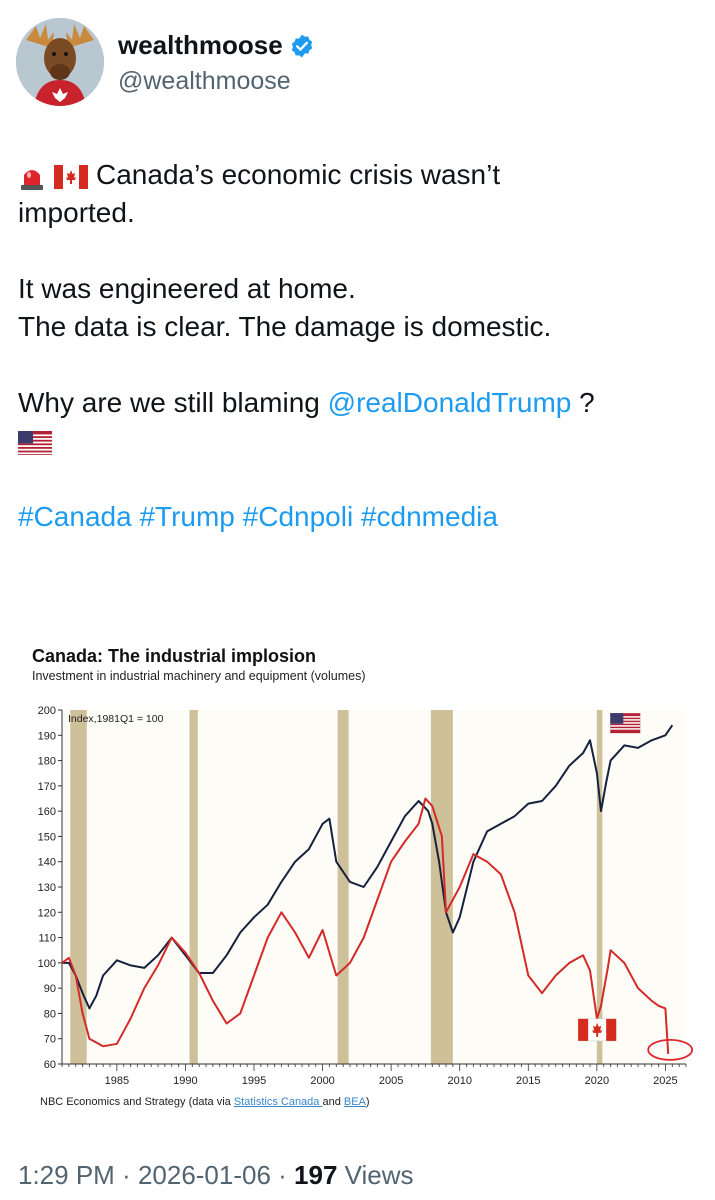 This screenshot has width=715, height=1200. Describe the element at coordinates (76, 212) in the screenshot. I see `tweet-line-2: imported.` at that location.